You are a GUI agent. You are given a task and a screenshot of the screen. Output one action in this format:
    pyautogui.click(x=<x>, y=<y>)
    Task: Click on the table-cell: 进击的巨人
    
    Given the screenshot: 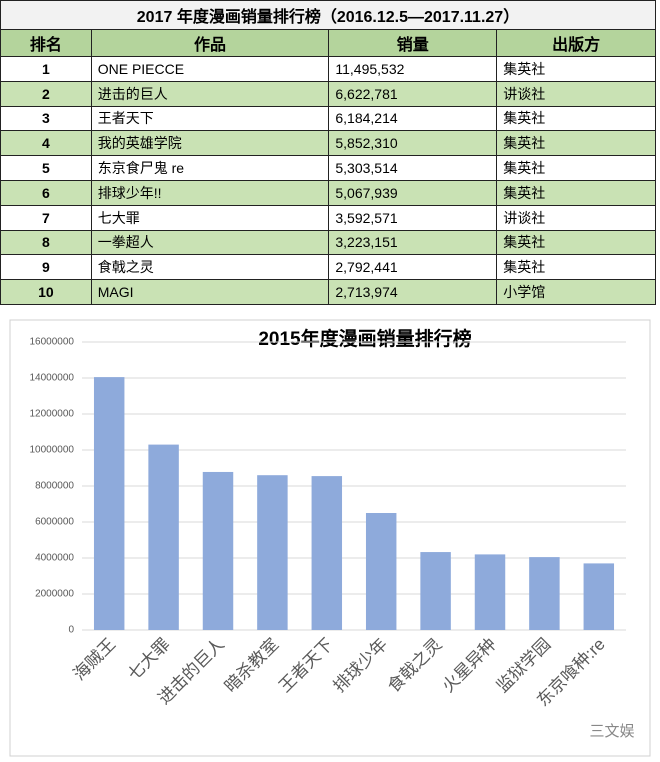 What is the action you would take?
    pyautogui.click(x=210, y=93)
    